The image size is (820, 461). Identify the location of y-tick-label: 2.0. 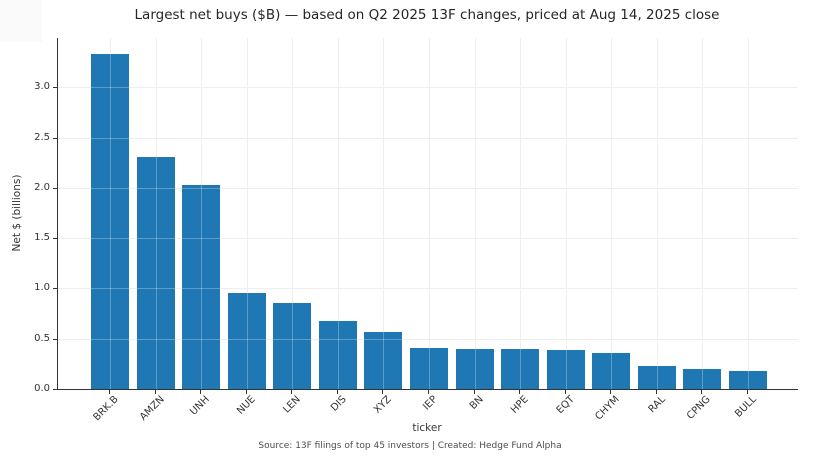
(42, 187).